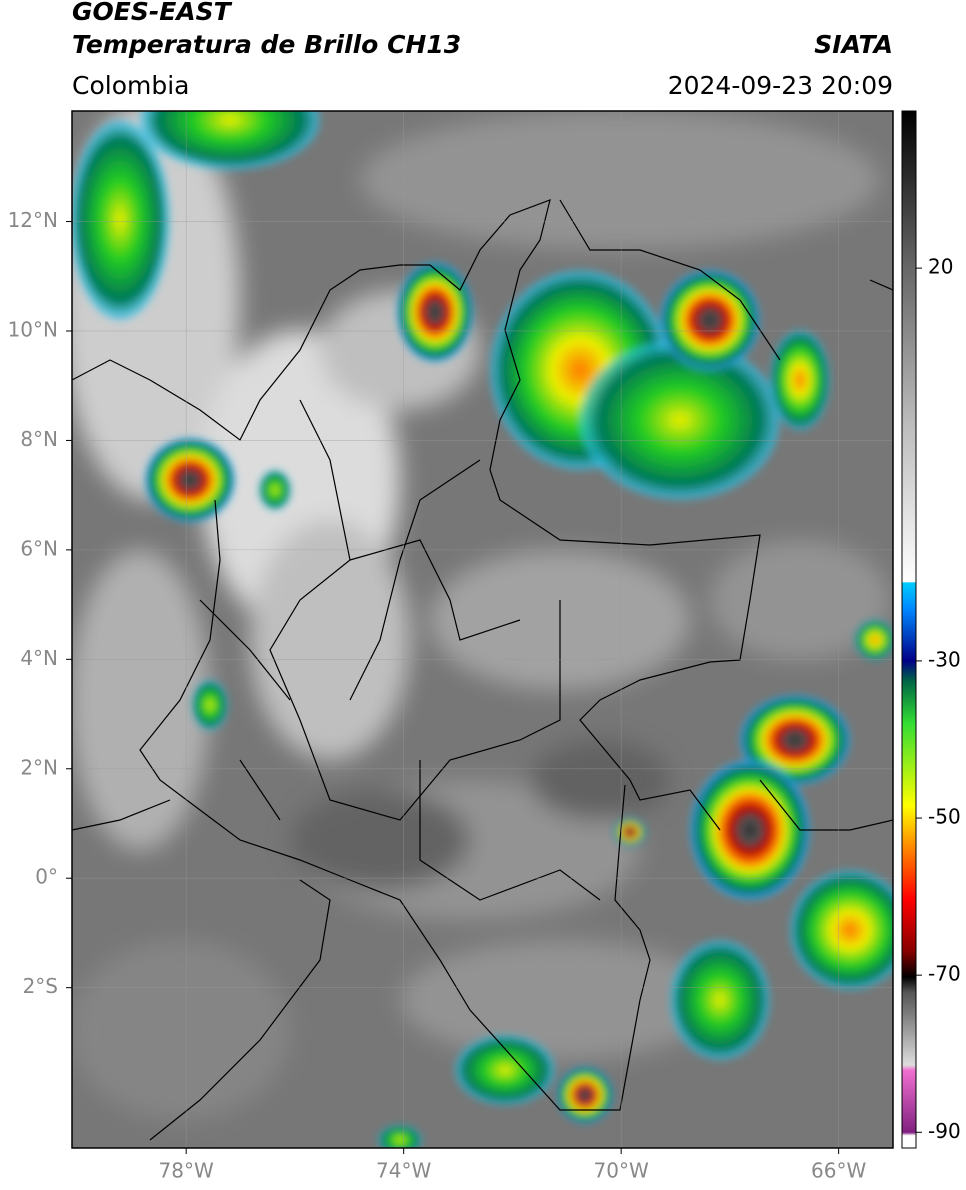 Image resolution: width=966 pixels, height=1190 pixels. What do you see at coordinates (838, 1171) in the screenshot?
I see `x-tick-label: 66°W` at bounding box center [838, 1171].